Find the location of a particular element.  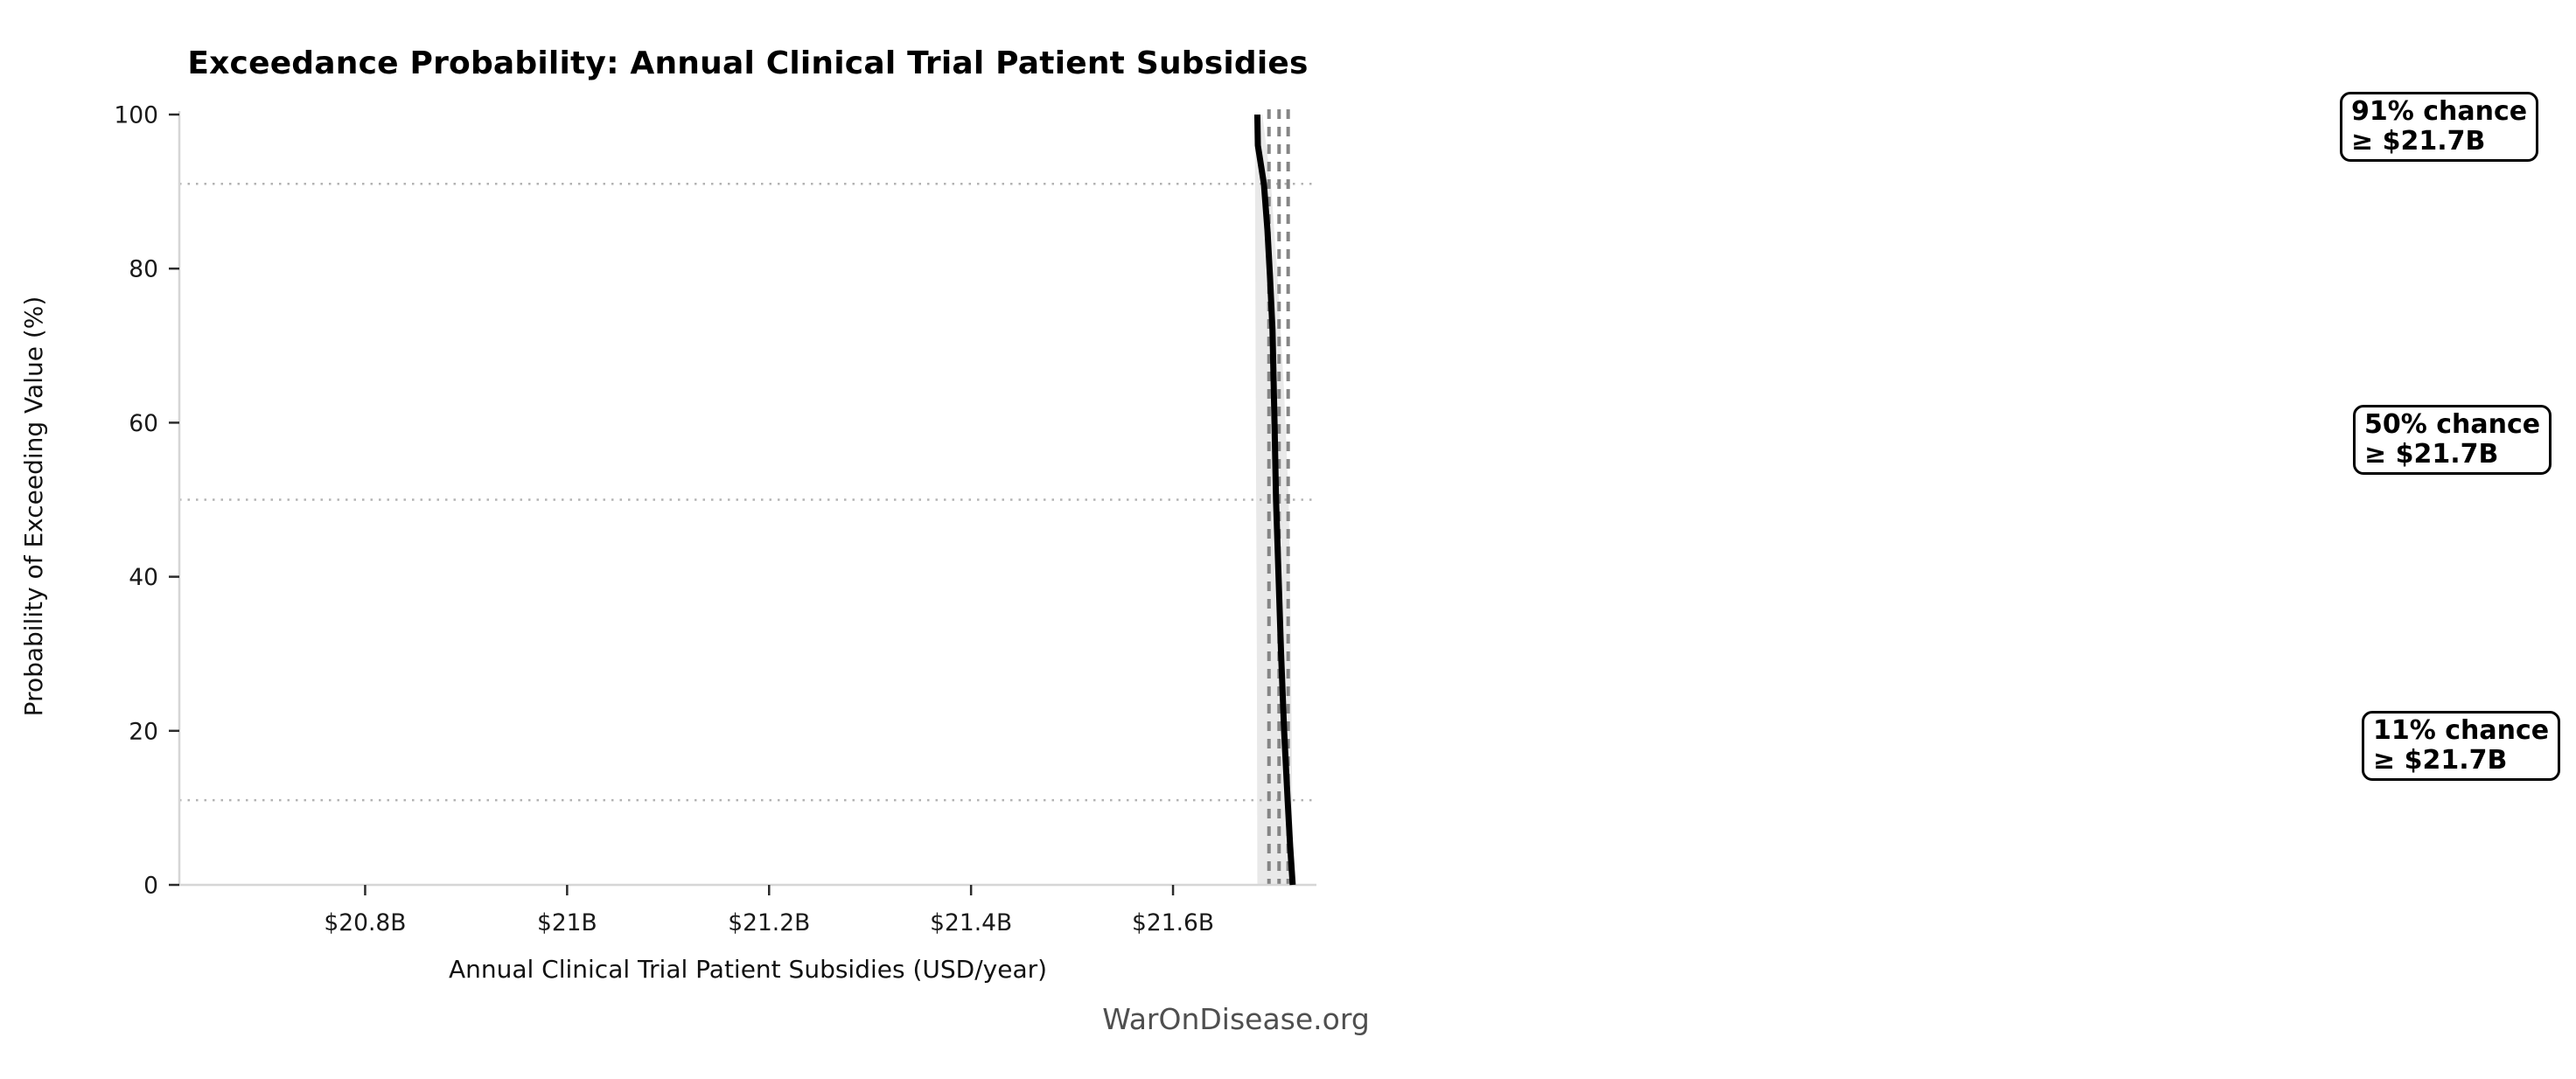

x-tick-label: $21.4B is located at coordinates (971, 923).